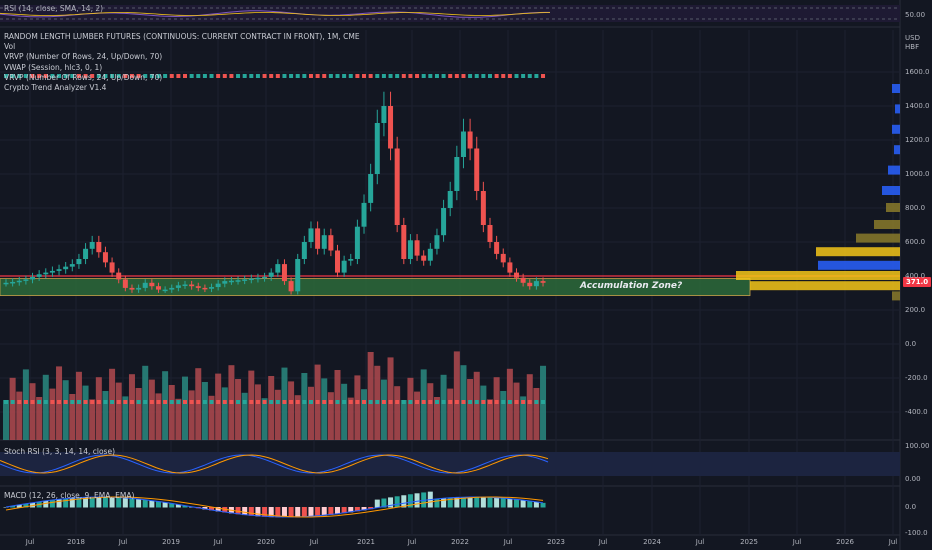 This screenshot has width=932, height=550. Describe the element at coordinates (10, 47) in the screenshot. I see `indicator-vol: Vol` at that location.